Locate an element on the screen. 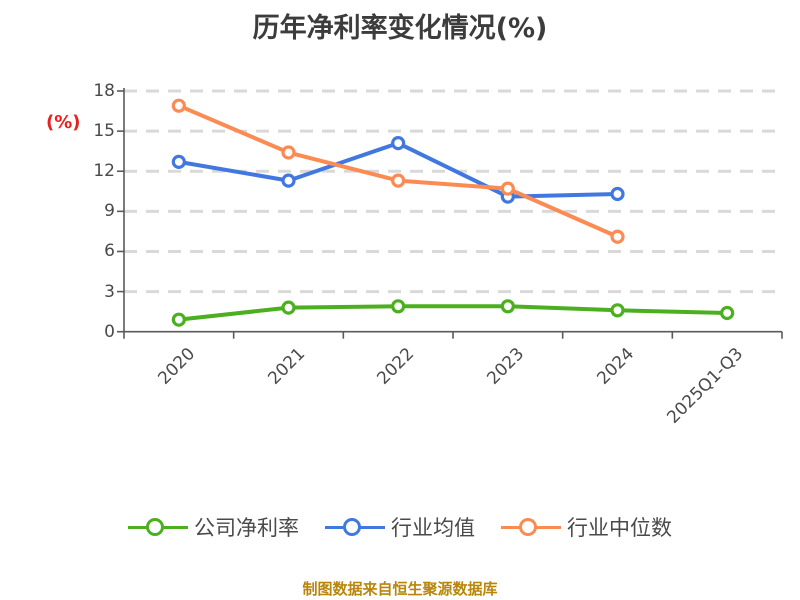 Image resolution: width=800 pixels, height=600 pixels. y-axis-tick-labels: 0 3 6 9 12 15 18 is located at coordinates (86, 300).